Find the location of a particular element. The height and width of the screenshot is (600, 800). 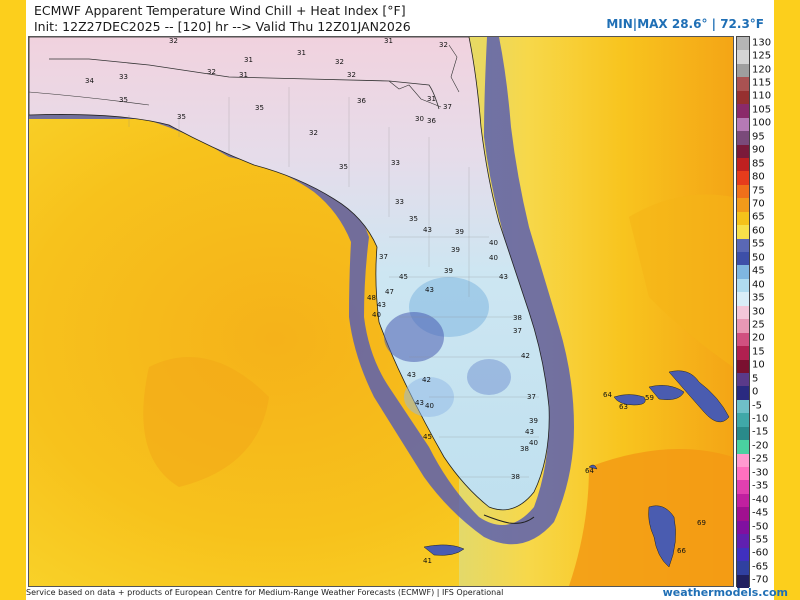

color-scale-label: 55 is located at coordinates (758, 244).